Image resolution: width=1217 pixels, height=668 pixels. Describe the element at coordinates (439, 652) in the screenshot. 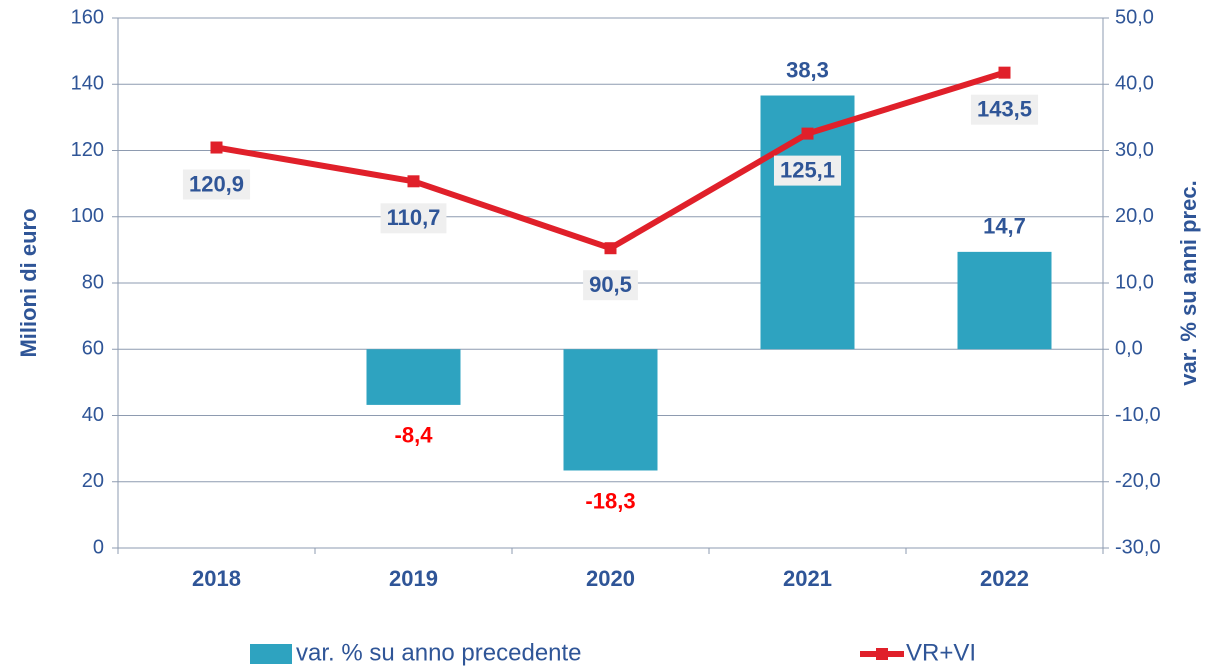

I see `legend-label: var. % su anno precedente` at that location.